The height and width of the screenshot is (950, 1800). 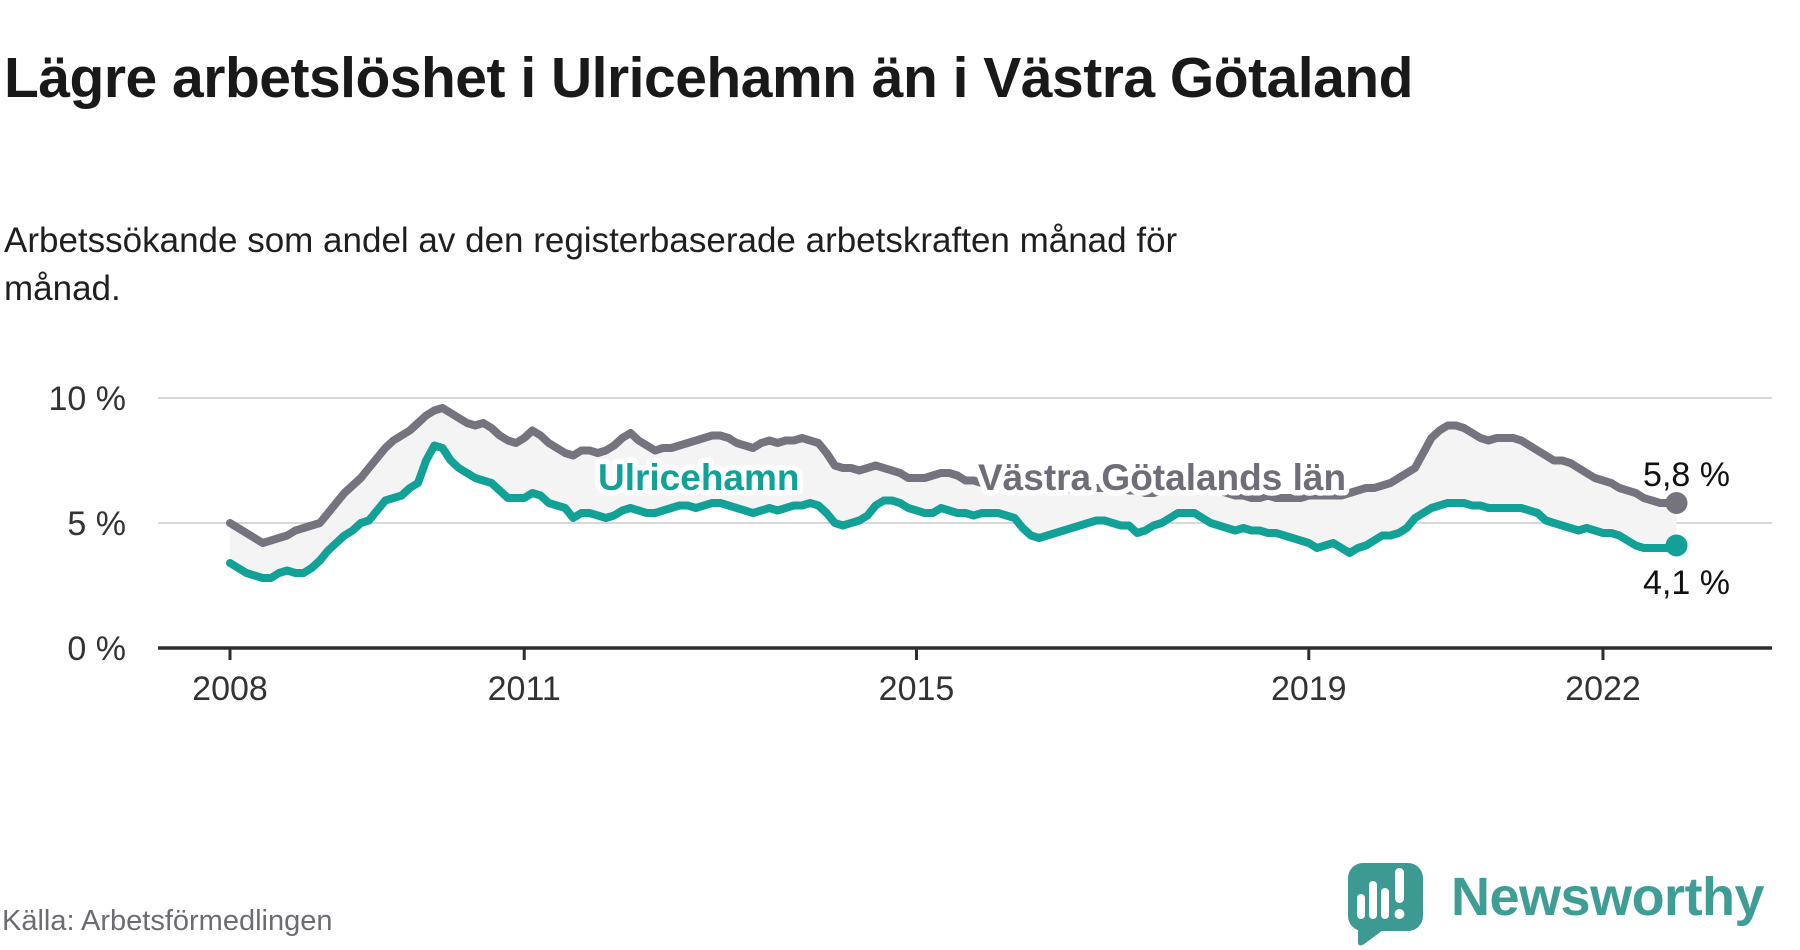 I want to click on exclamation-bar, so click(x=1399, y=885).